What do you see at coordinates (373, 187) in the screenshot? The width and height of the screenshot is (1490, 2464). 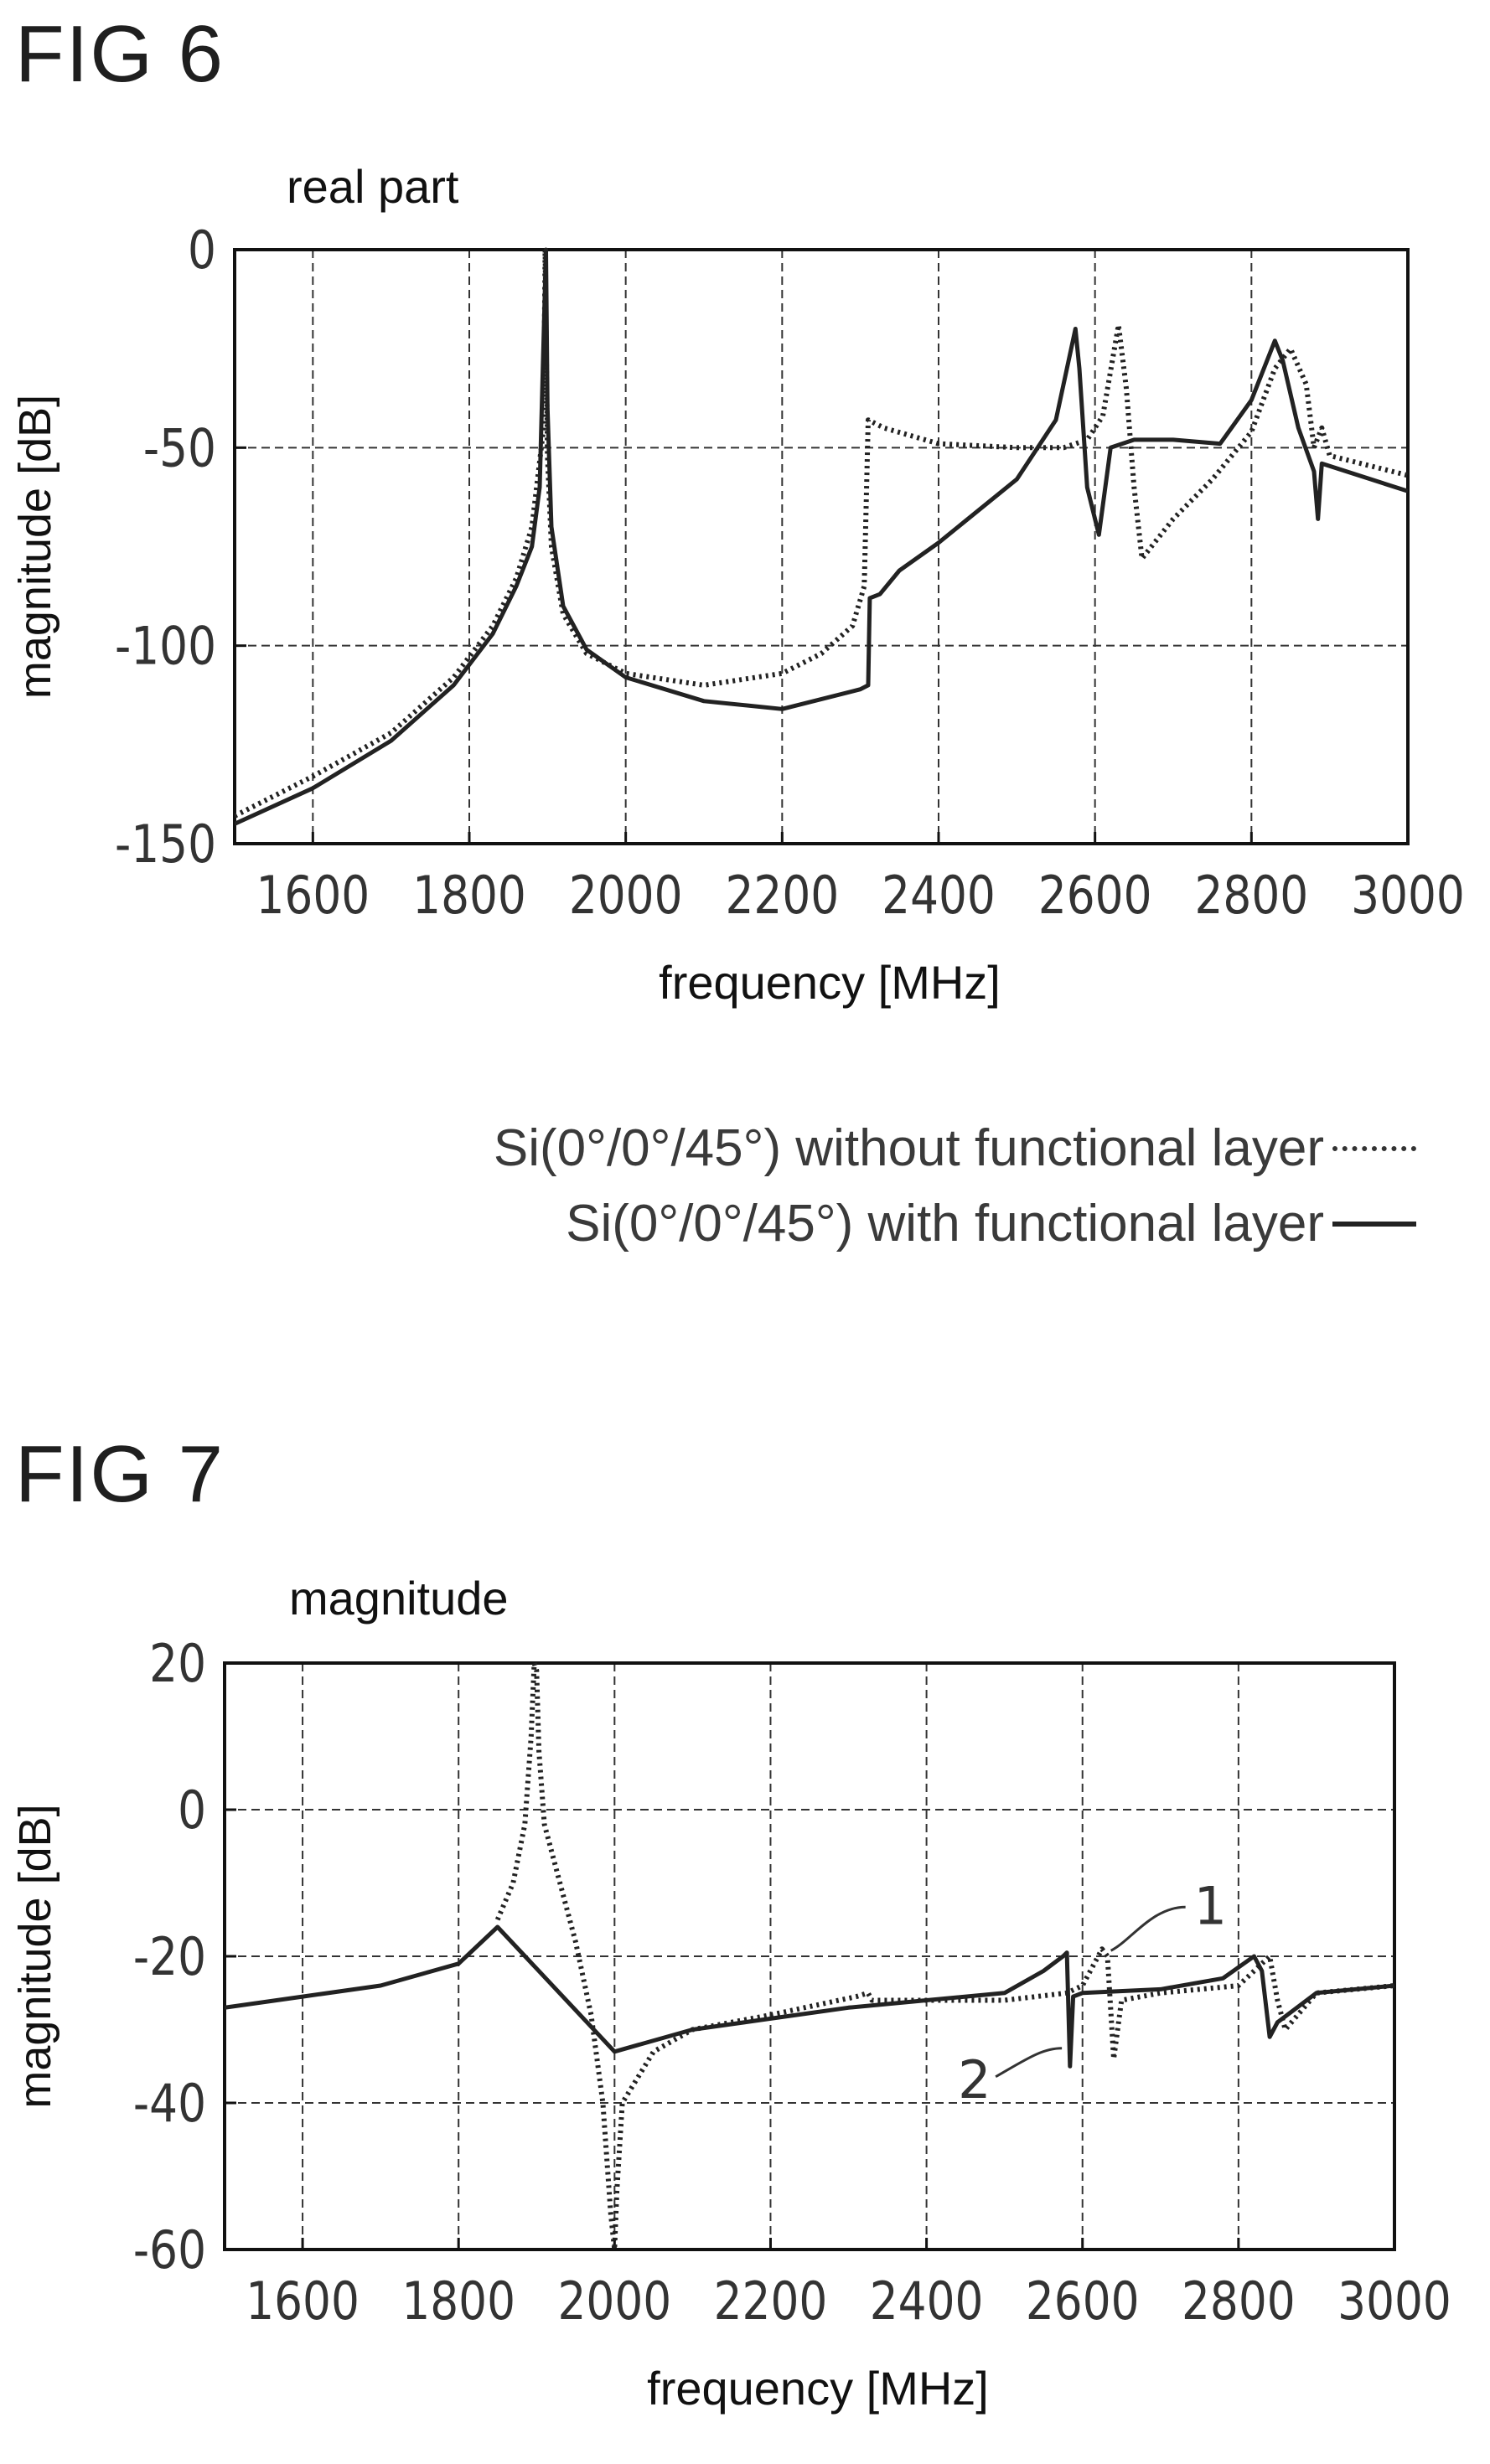 I see `chart-title: real part` at bounding box center [373, 187].